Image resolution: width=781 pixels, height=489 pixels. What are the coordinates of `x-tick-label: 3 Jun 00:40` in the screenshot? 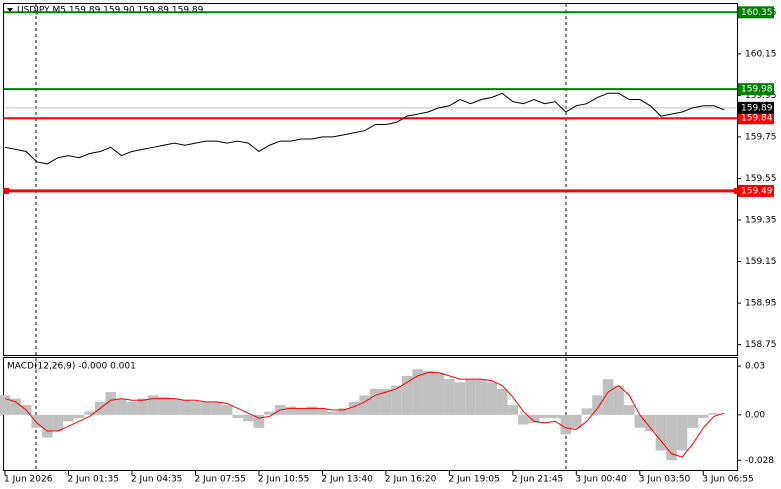 It's located at (601, 480).